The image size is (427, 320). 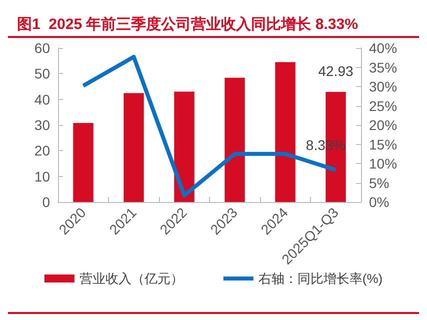 I want to click on y2-tick-label: 40%, so click(x=383, y=48).